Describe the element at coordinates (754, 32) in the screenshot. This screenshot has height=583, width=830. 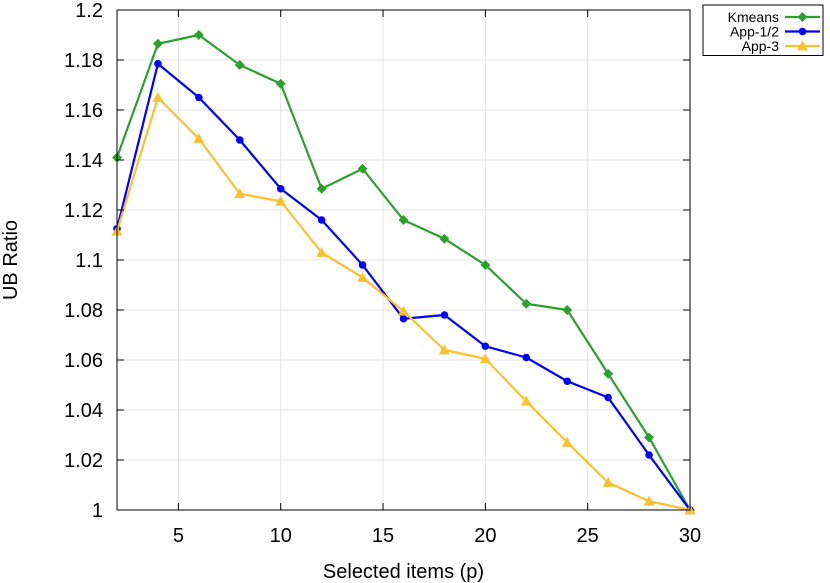
I see `legend-label-app-1-2: App-1/2` at that location.